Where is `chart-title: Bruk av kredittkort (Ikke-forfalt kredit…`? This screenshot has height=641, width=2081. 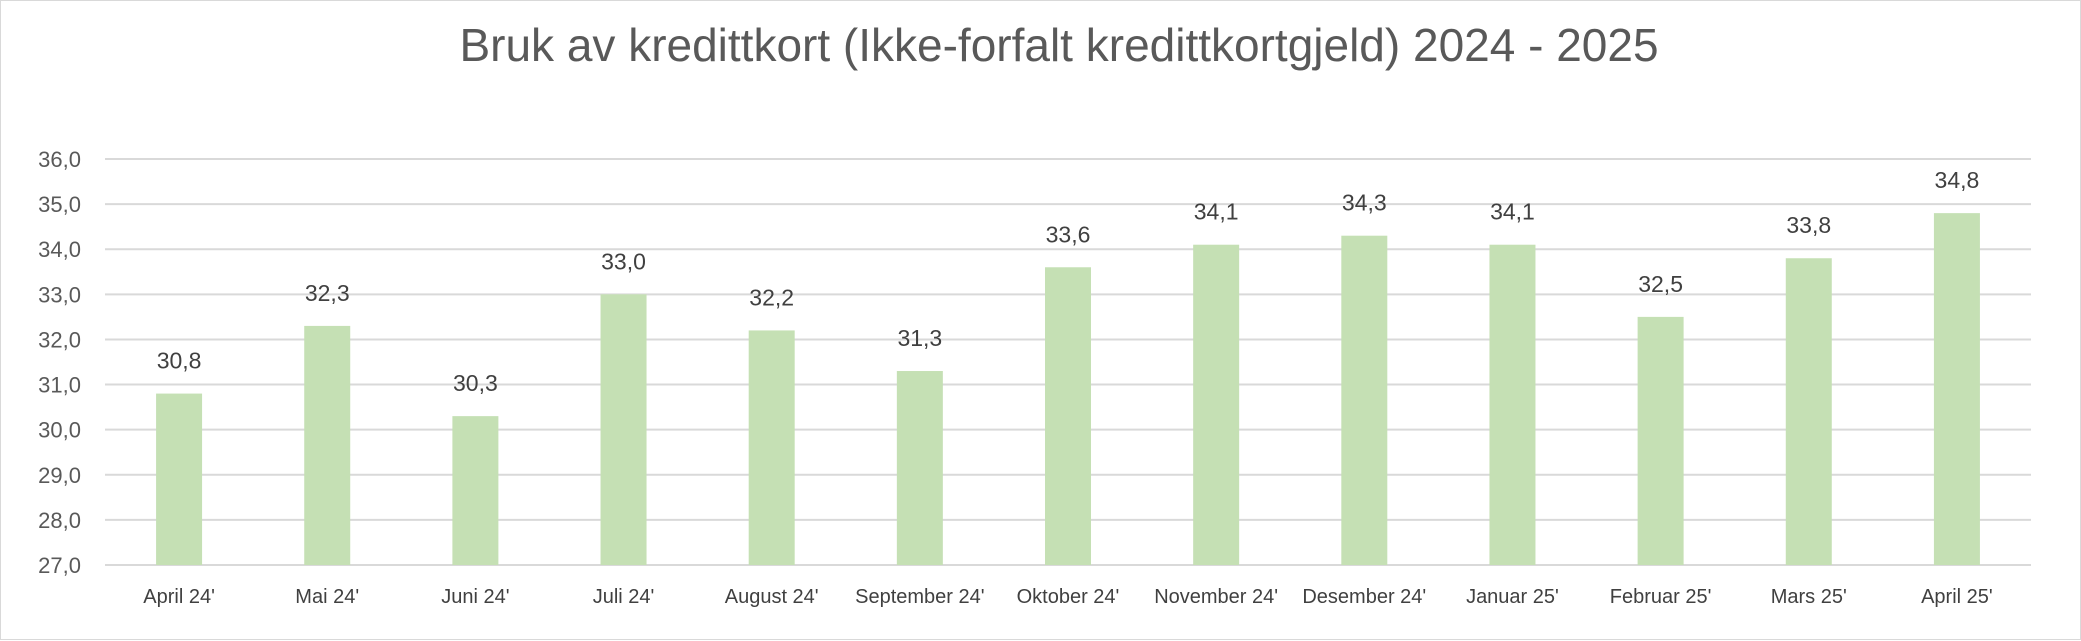
chart-title: Bruk av kredittkort (Ikke-forfalt kredit… is located at coordinates (1058, 45).